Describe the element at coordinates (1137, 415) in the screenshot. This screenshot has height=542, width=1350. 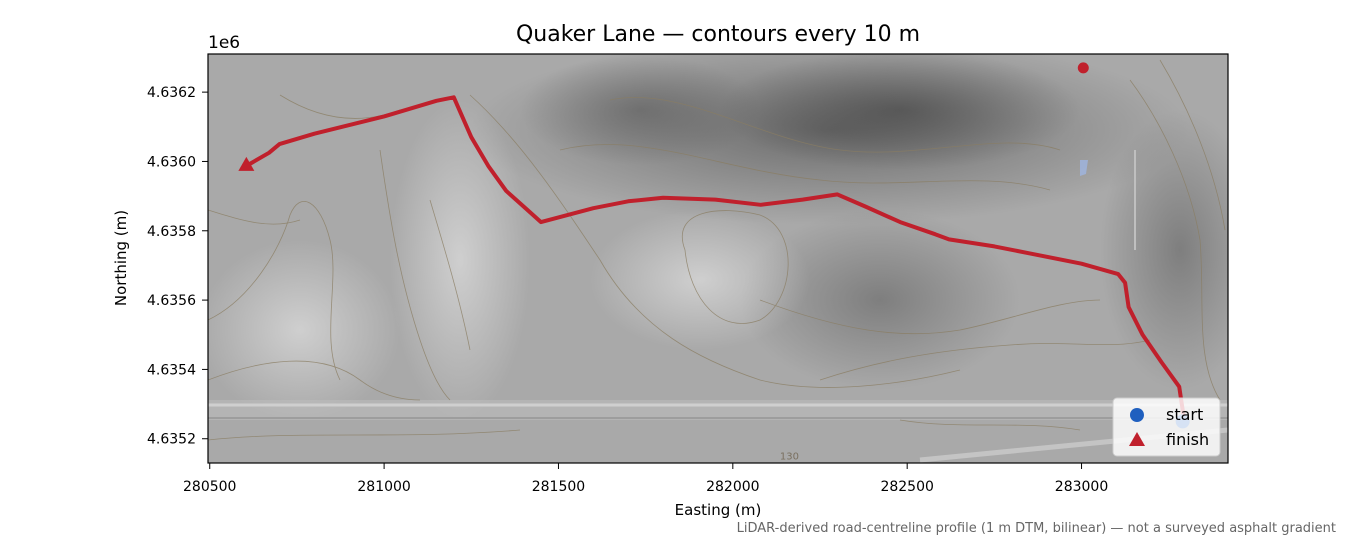
I see `legend-start-swatch` at that location.